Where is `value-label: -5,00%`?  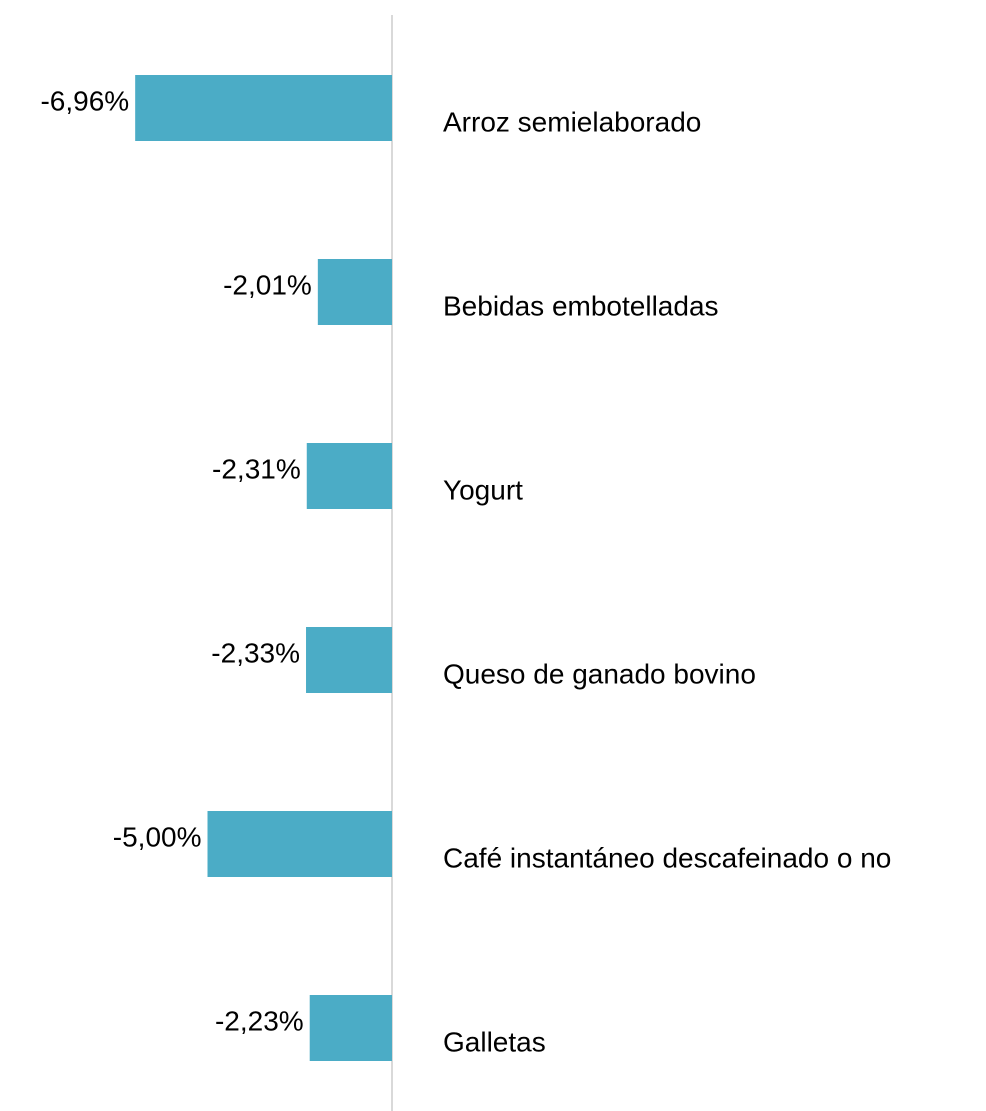
value-label: -5,00% is located at coordinates (157, 836).